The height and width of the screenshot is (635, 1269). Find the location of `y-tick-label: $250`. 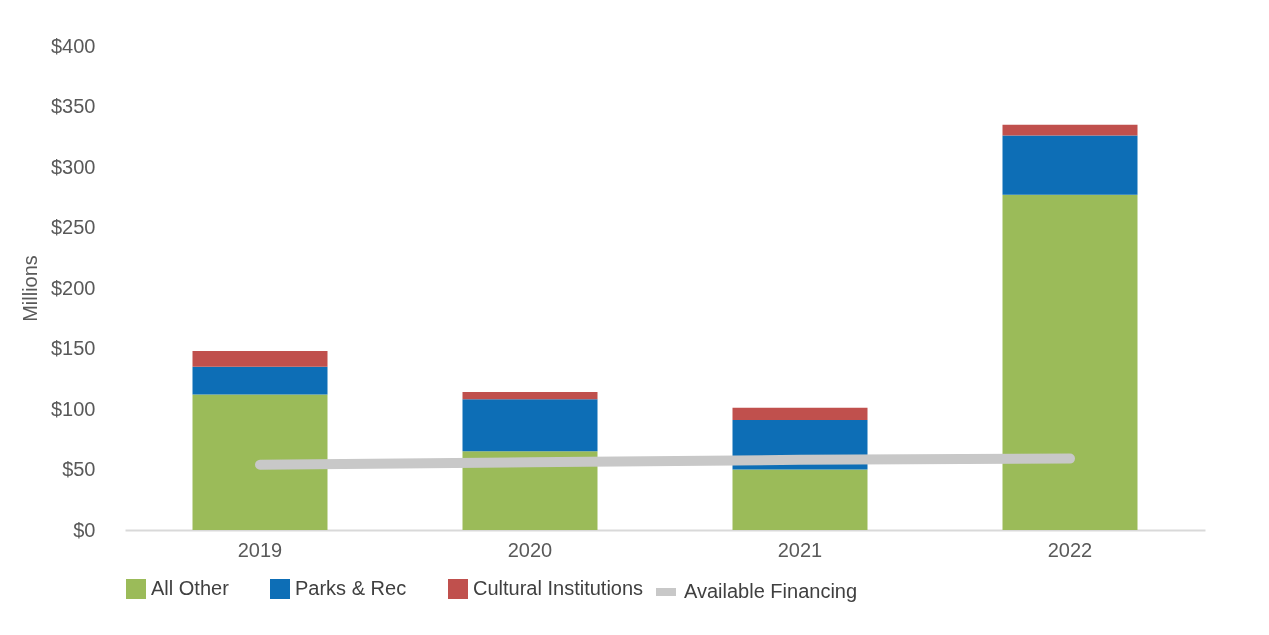

y-tick-label: $250 is located at coordinates (73, 227).